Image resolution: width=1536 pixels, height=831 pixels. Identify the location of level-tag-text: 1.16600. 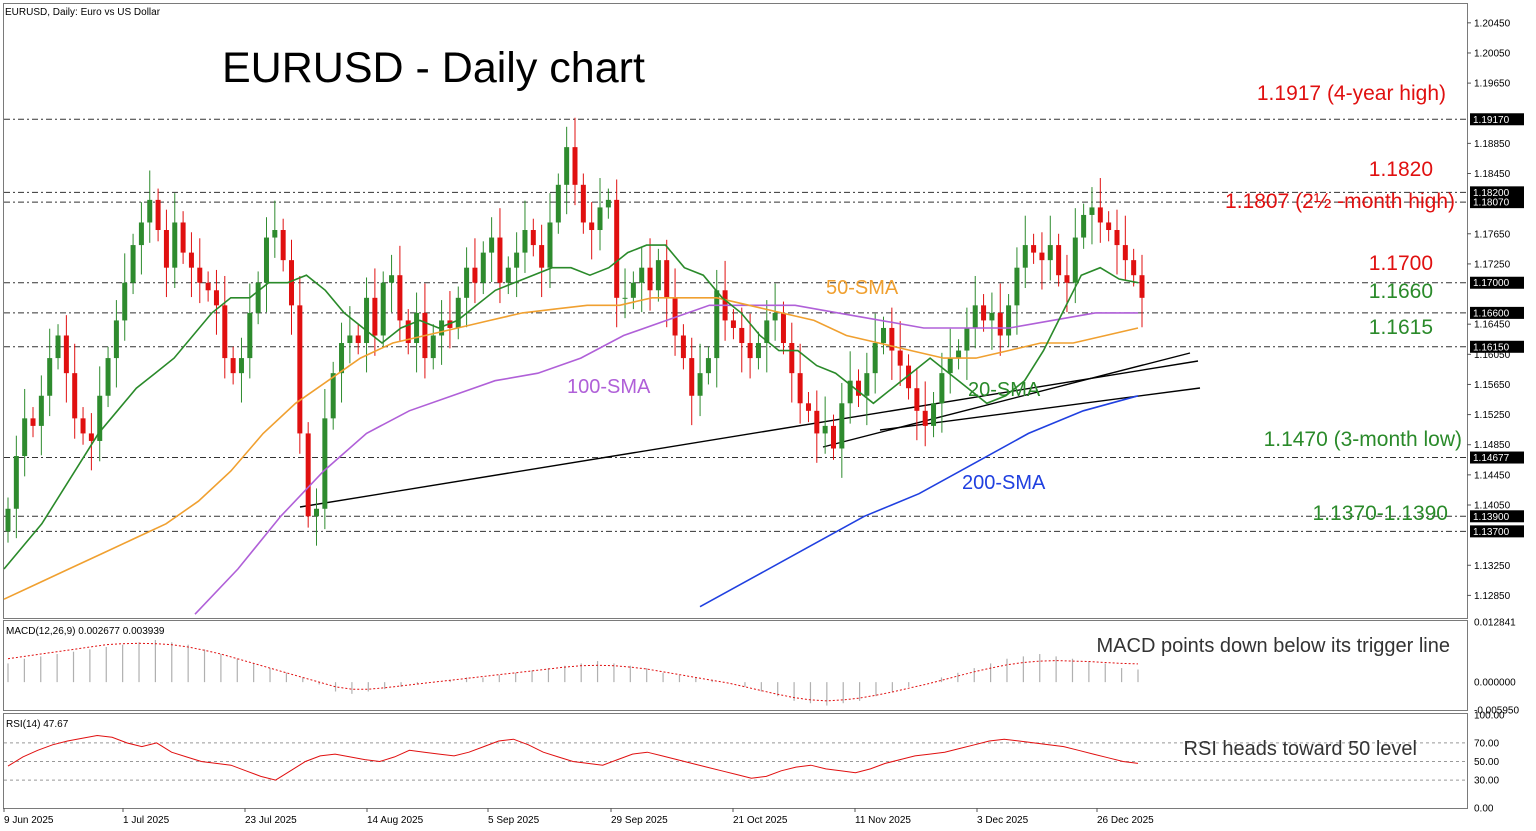
(1491, 313).